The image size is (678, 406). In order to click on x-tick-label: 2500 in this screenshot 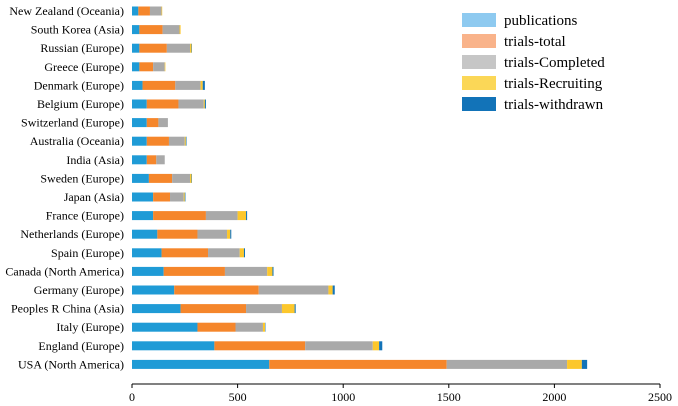, I will do `click(660, 397)`.